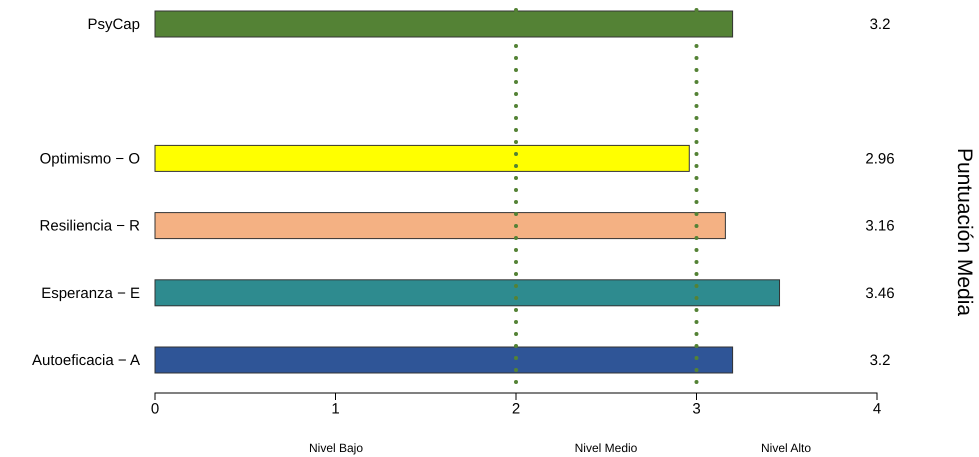  Describe the element at coordinates (880, 293) in the screenshot. I see `data-label: 3.46` at that location.